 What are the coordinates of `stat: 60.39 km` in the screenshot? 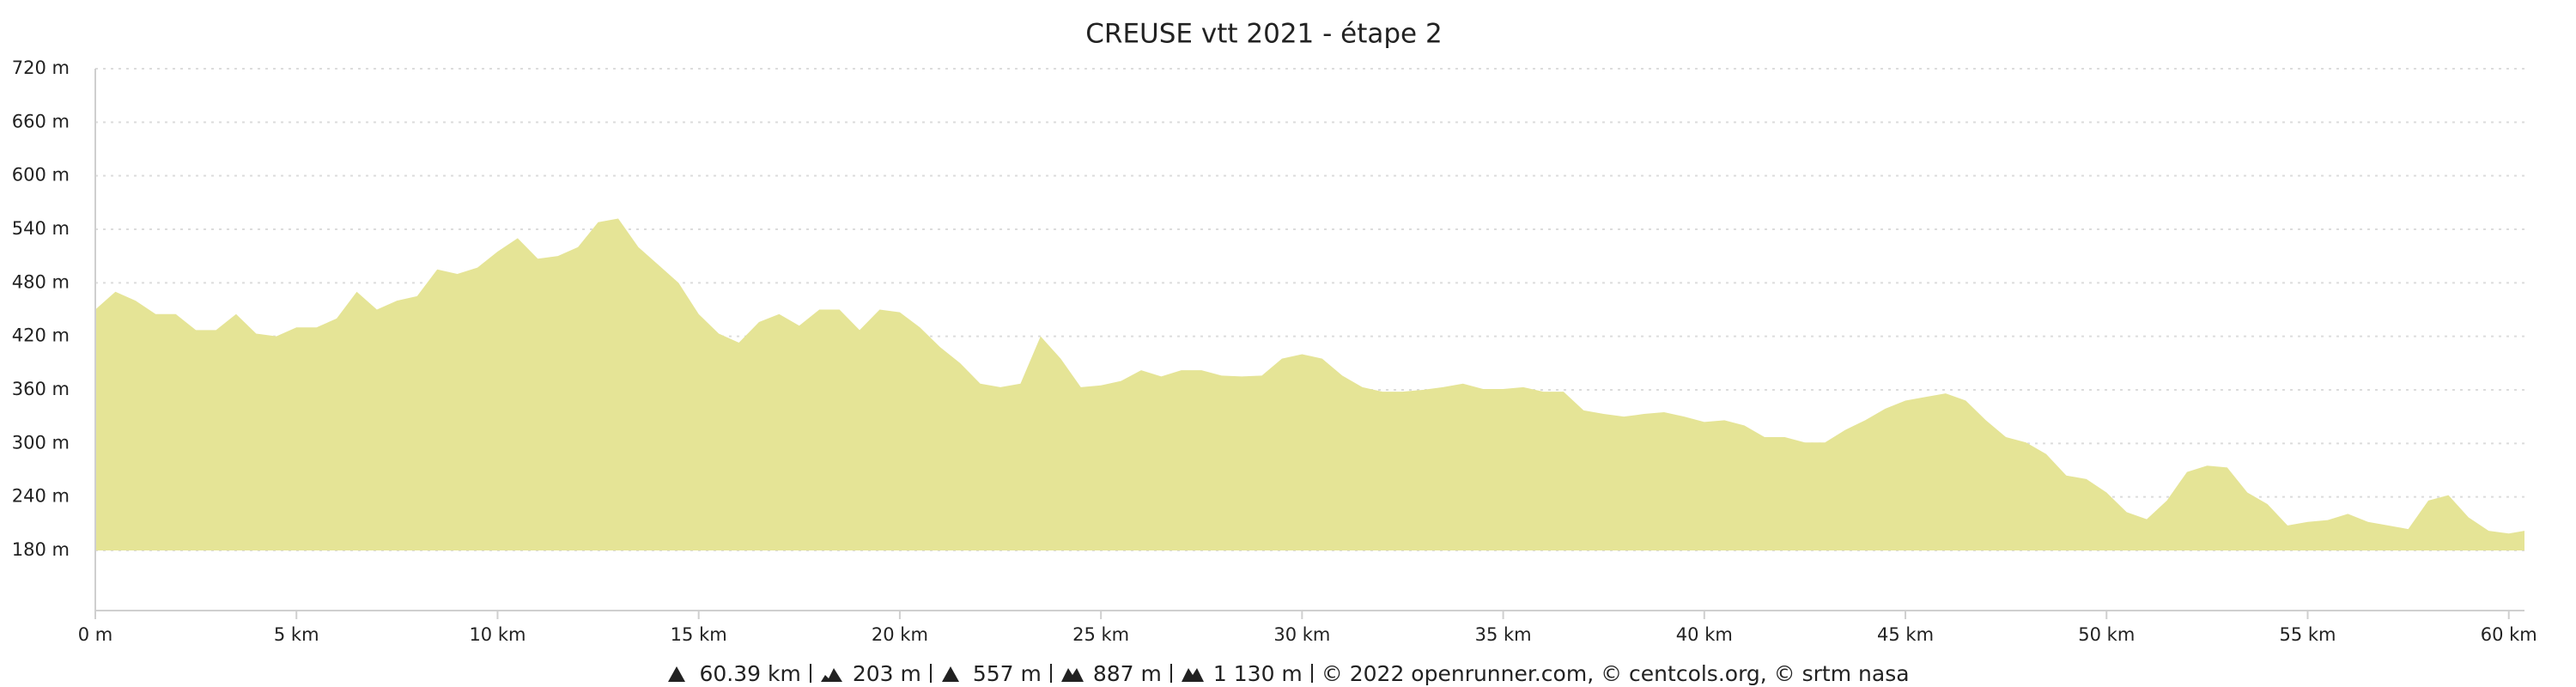 It's located at (733, 673).